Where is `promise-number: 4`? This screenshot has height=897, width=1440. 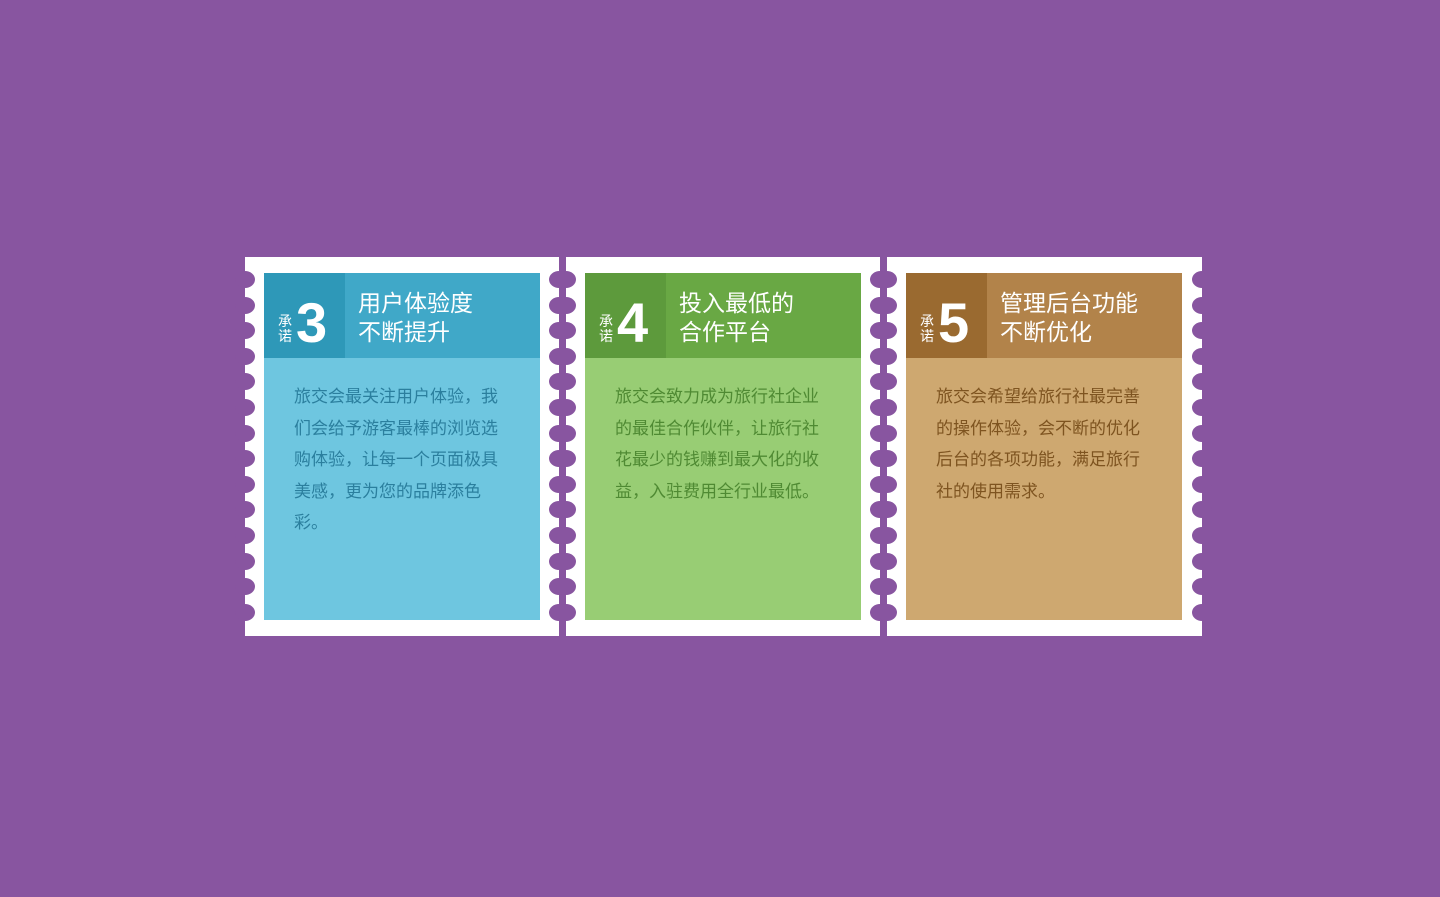 promise-number: 4 is located at coordinates (633, 322).